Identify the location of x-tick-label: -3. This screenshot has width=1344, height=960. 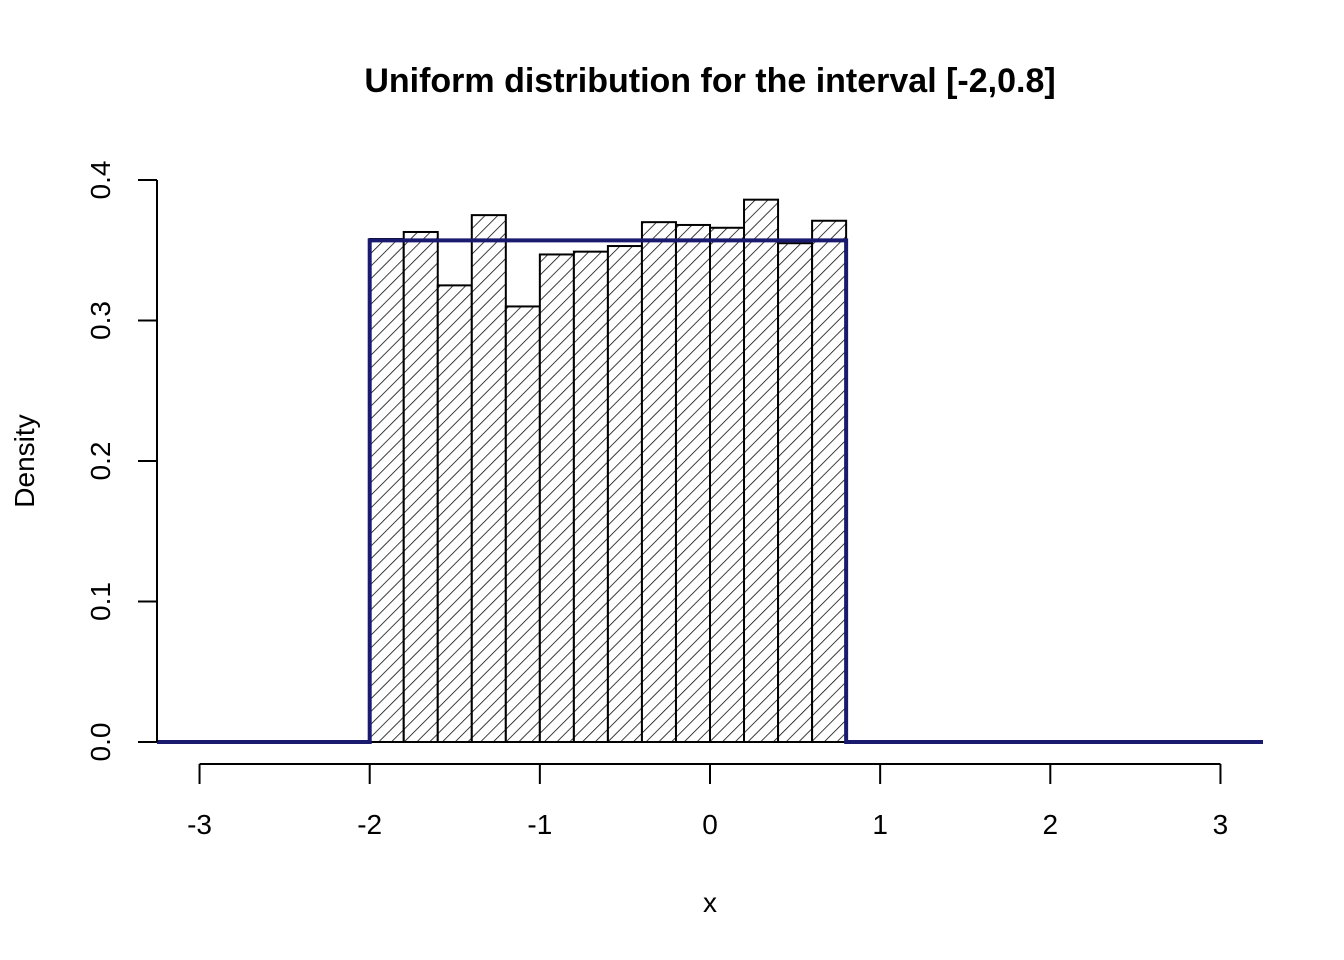
(199, 824).